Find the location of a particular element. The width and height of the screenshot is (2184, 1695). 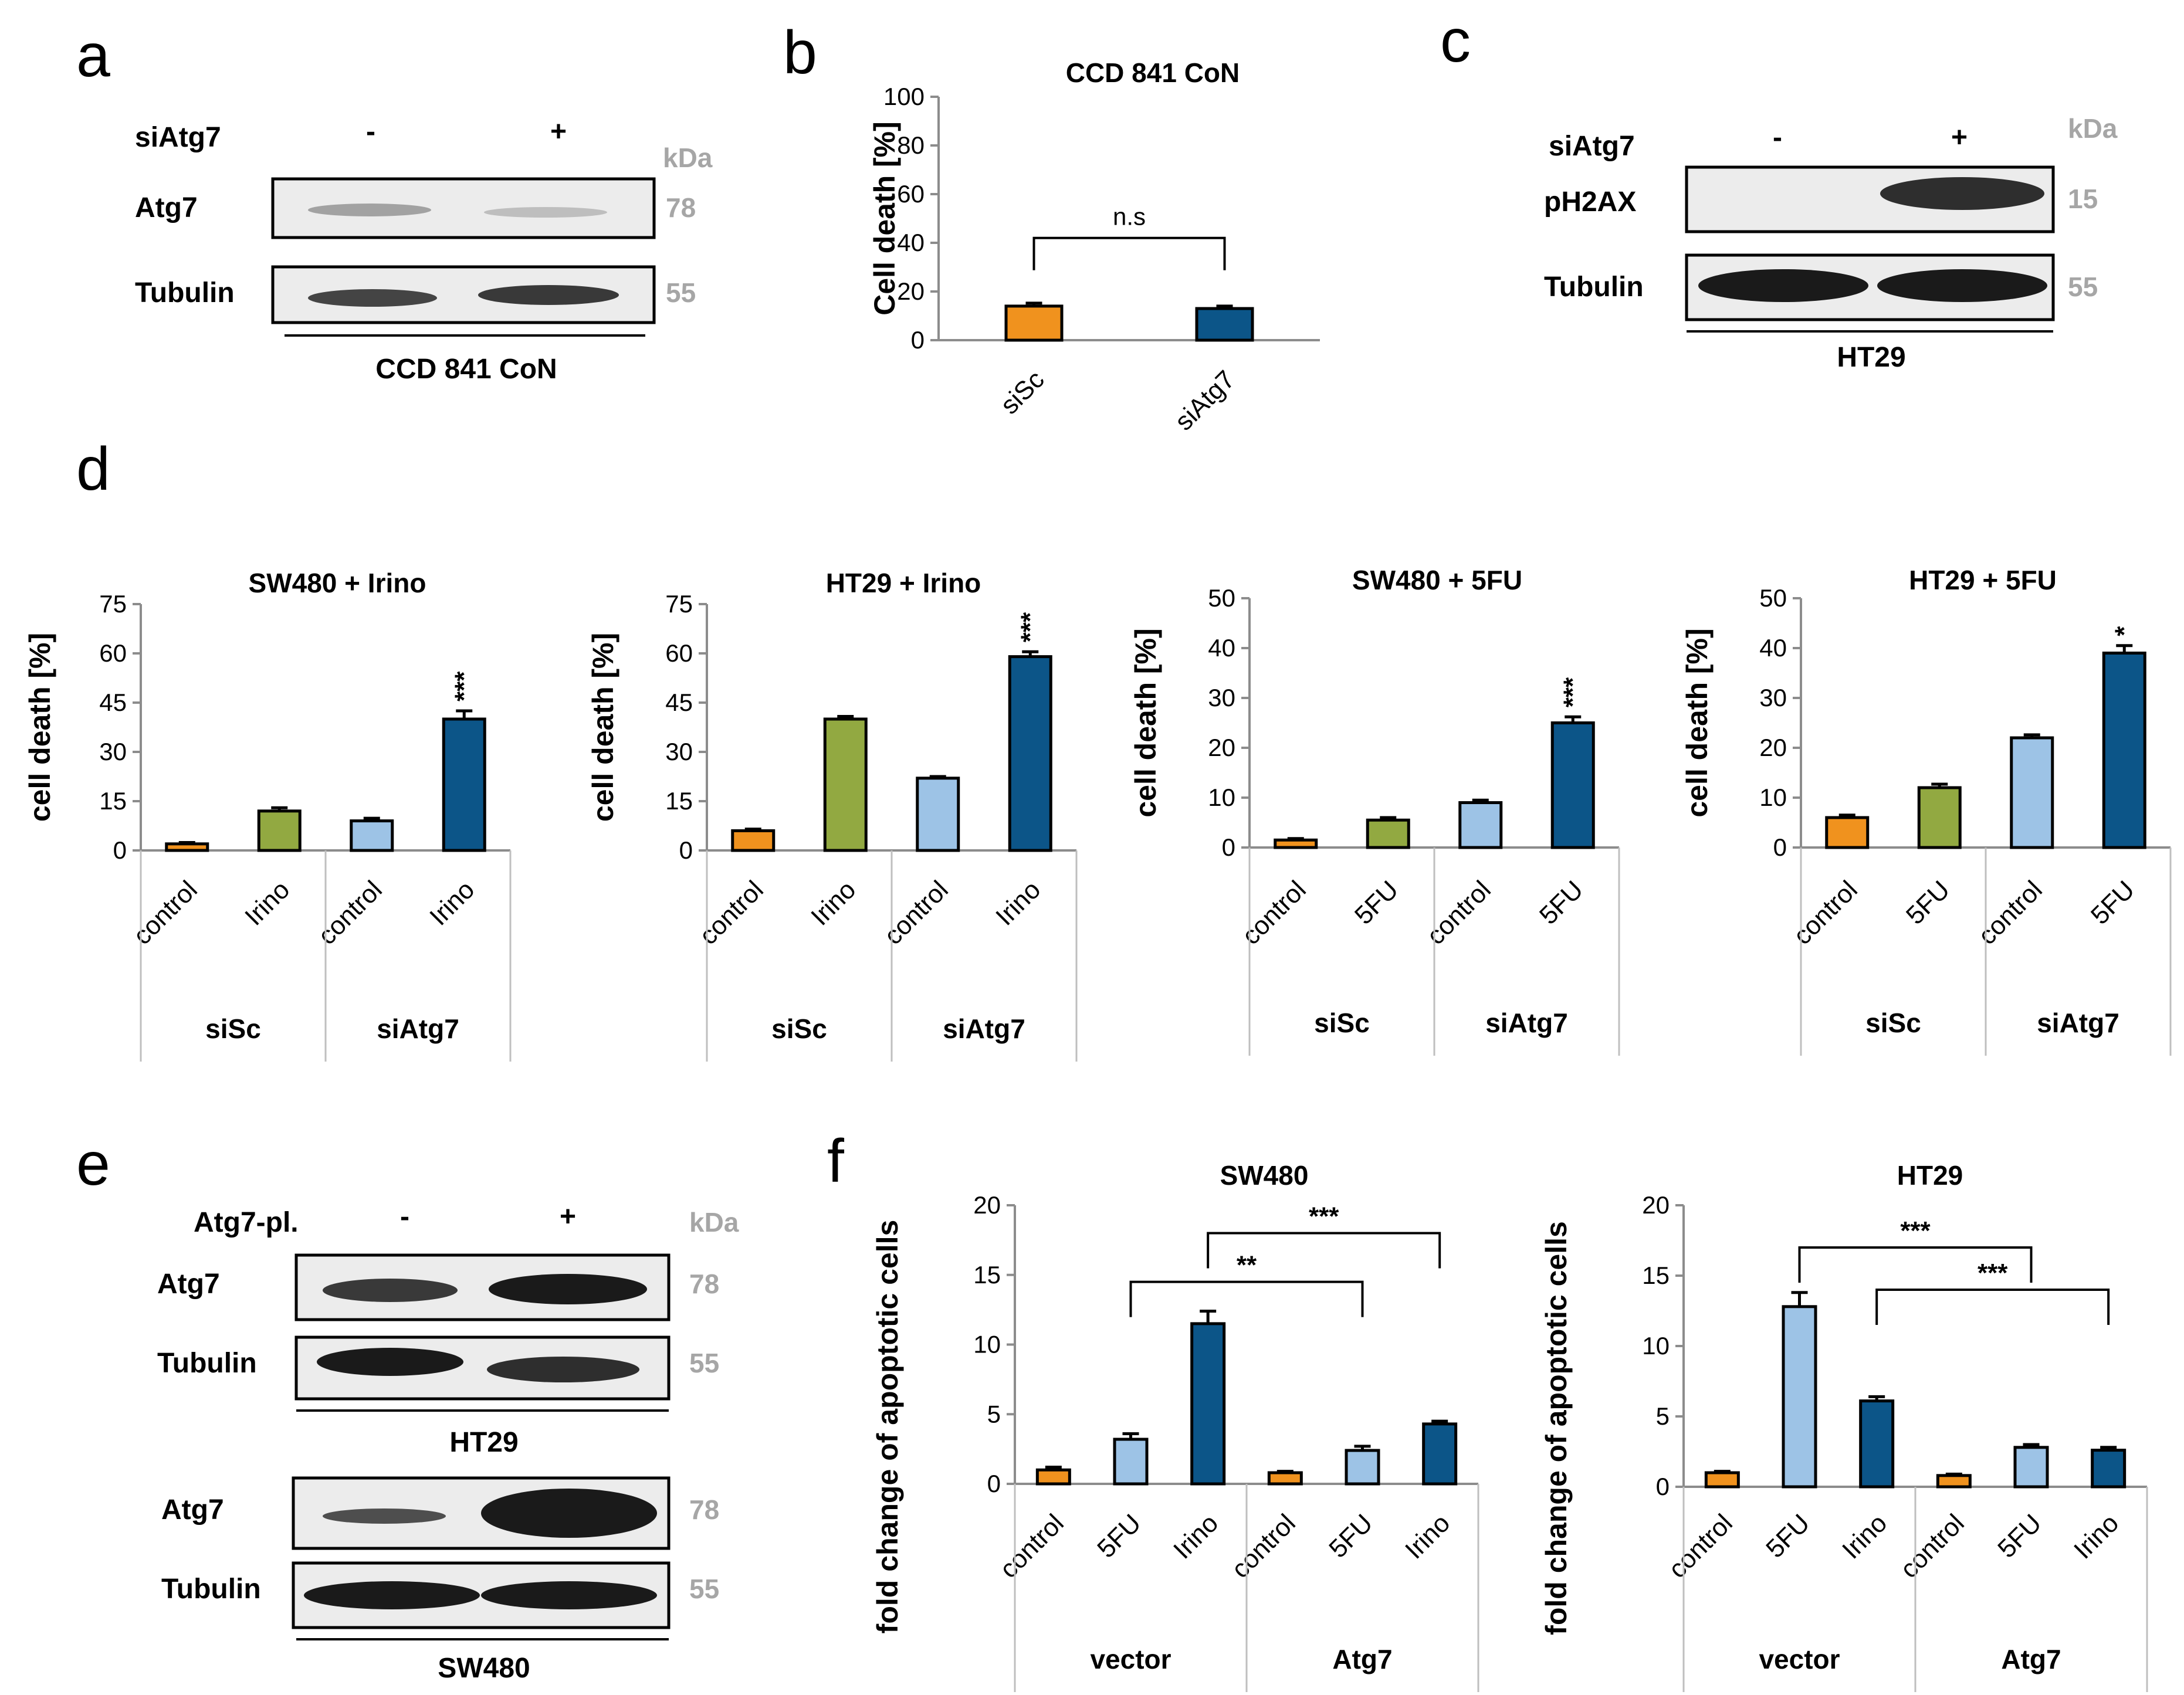

y-tick-label: 20 is located at coordinates (987, 1205).